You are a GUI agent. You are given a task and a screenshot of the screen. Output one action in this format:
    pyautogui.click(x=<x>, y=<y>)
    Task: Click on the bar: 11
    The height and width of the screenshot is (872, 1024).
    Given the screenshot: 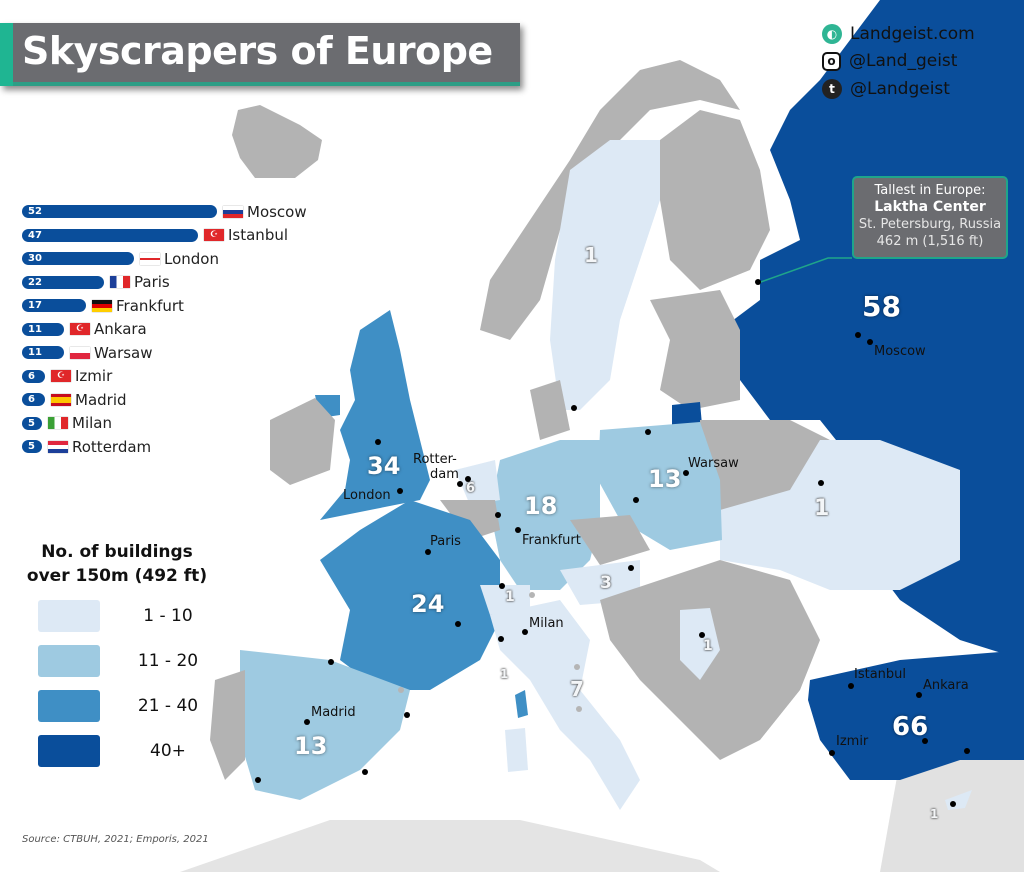 What is the action you would take?
    pyautogui.click(x=43, y=352)
    